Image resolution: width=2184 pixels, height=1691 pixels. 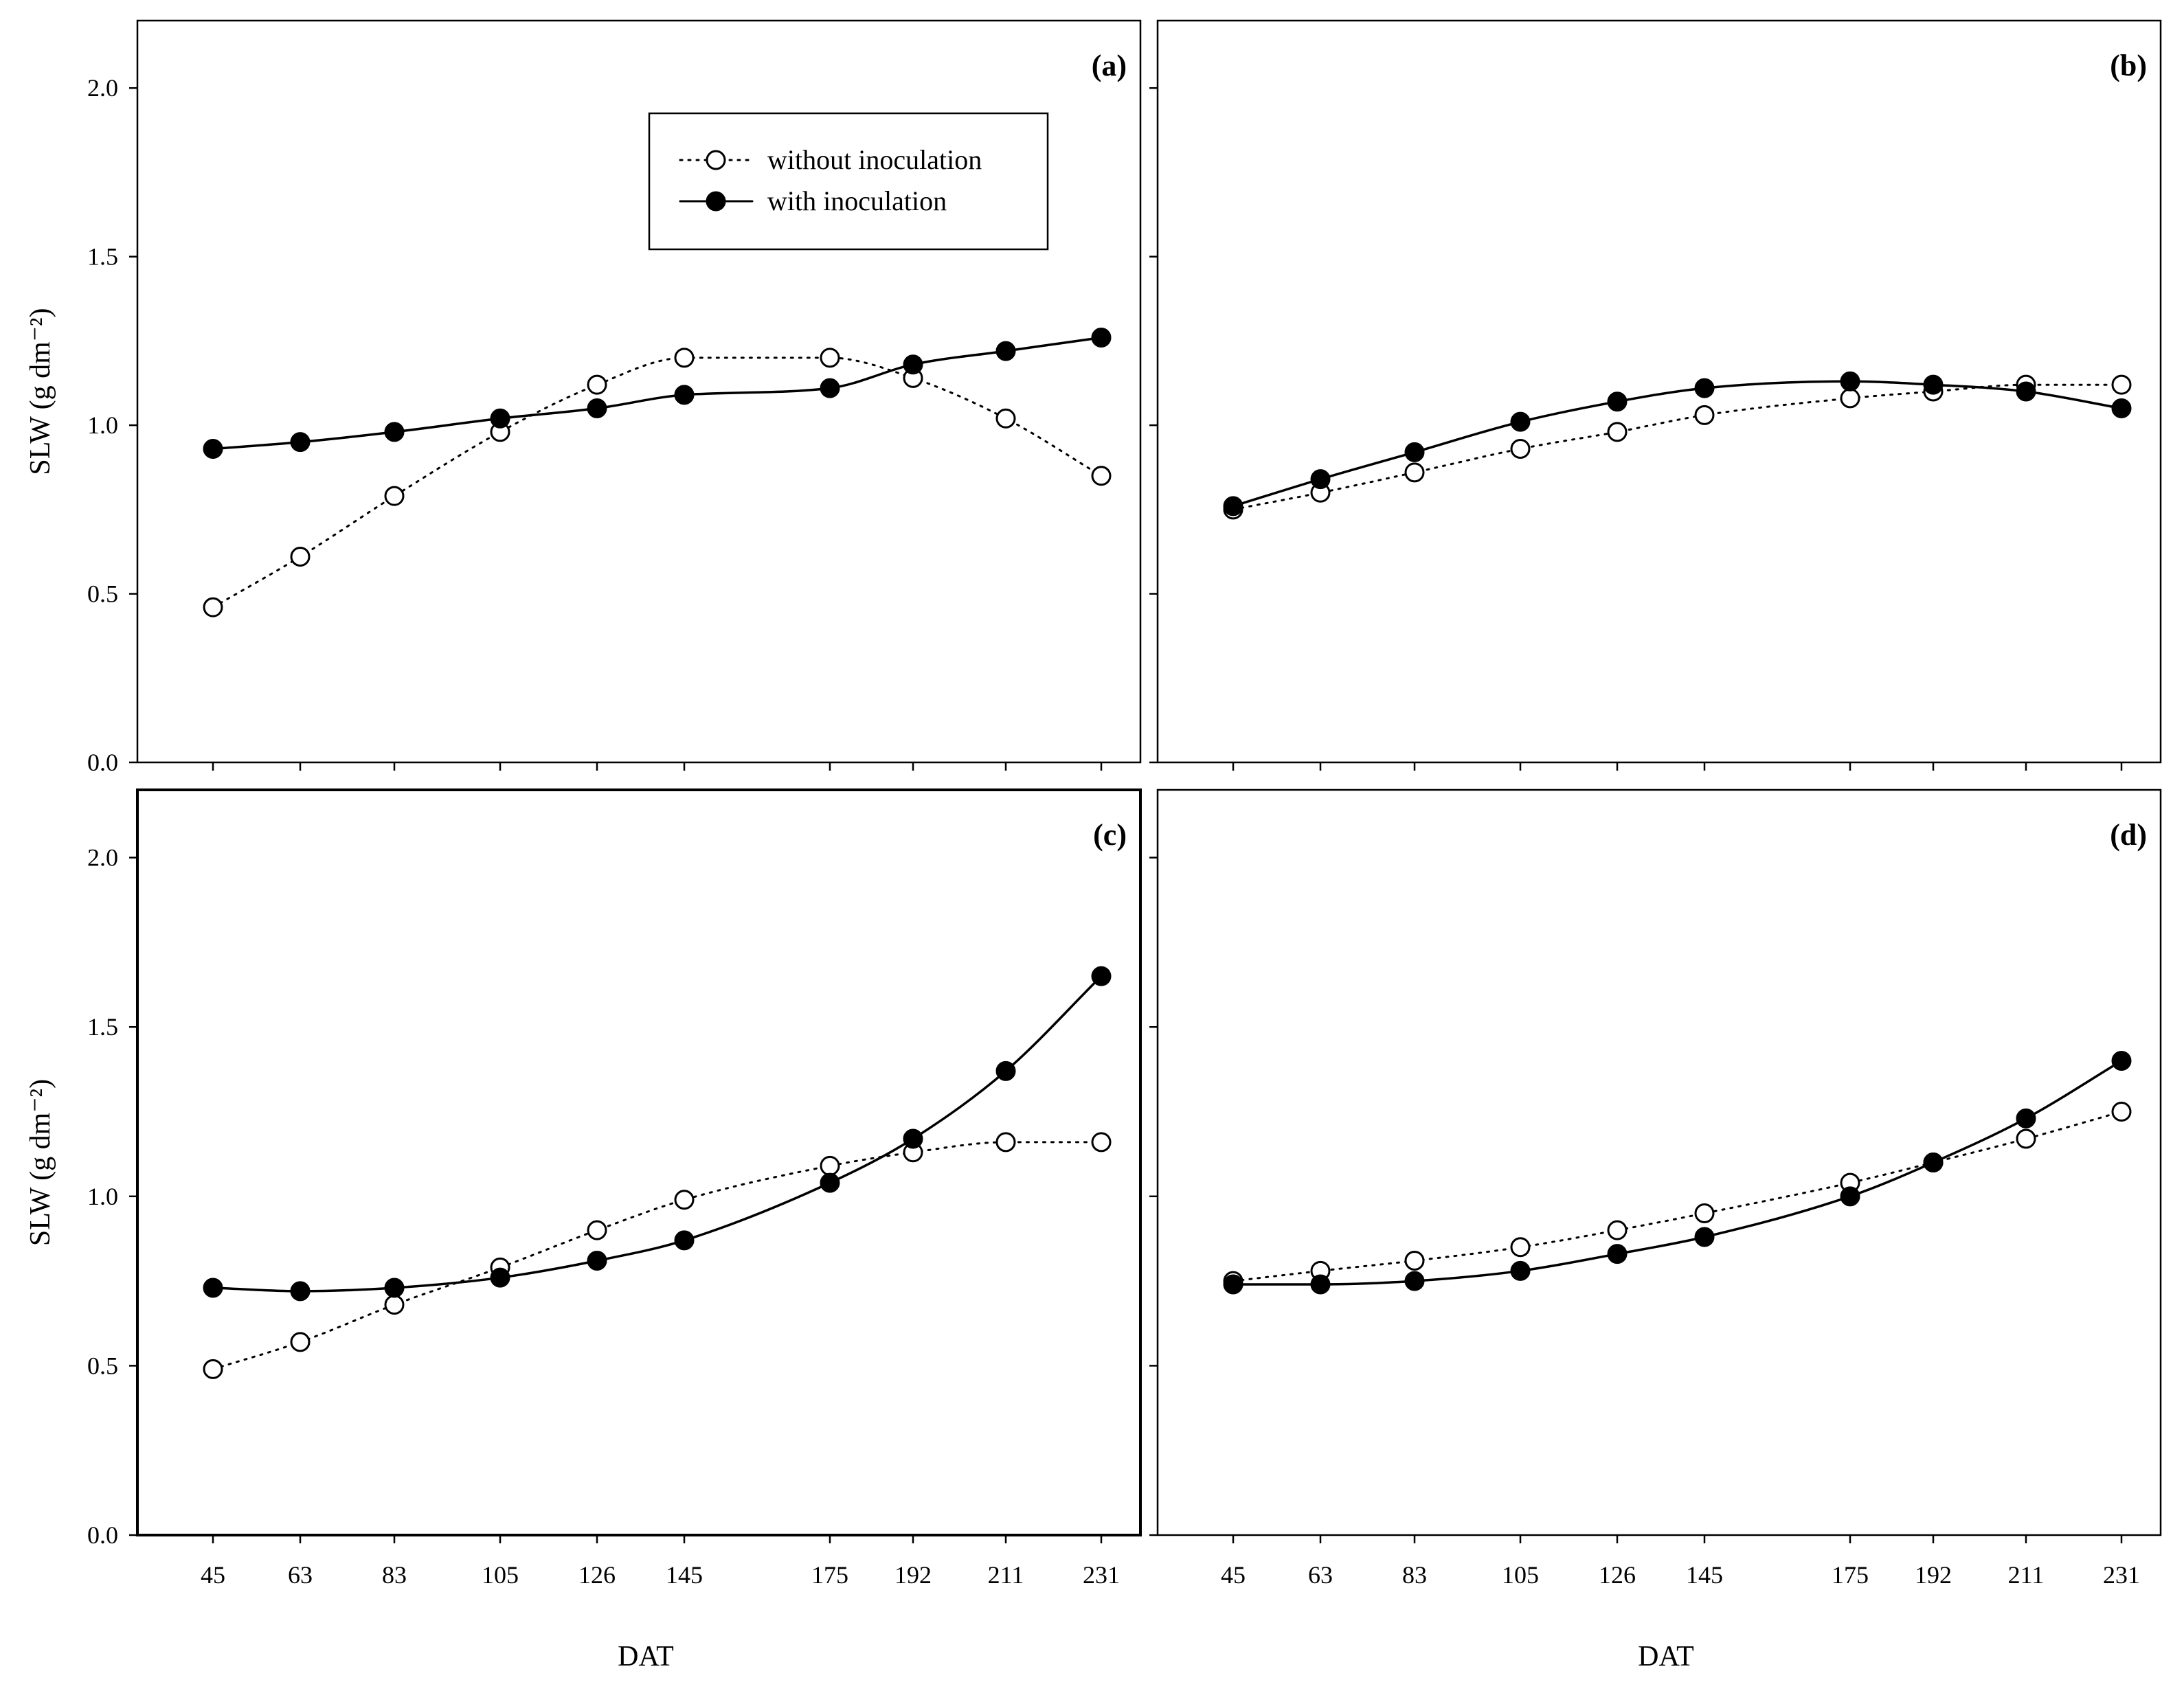 What do you see at coordinates (2128, 65) in the screenshot?
I see `panel-label: (b)` at bounding box center [2128, 65].